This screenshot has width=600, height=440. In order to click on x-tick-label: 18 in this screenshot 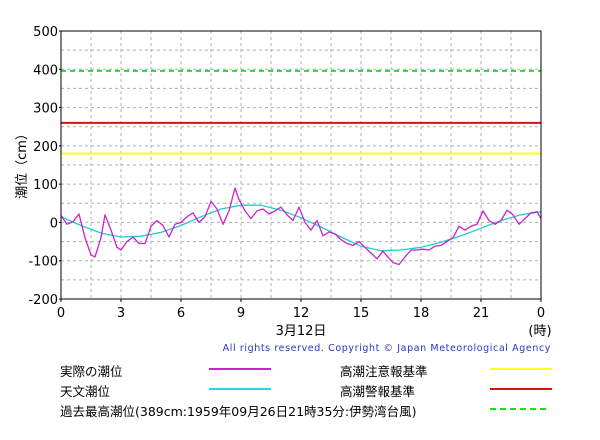, I will do `click(421, 313)`.